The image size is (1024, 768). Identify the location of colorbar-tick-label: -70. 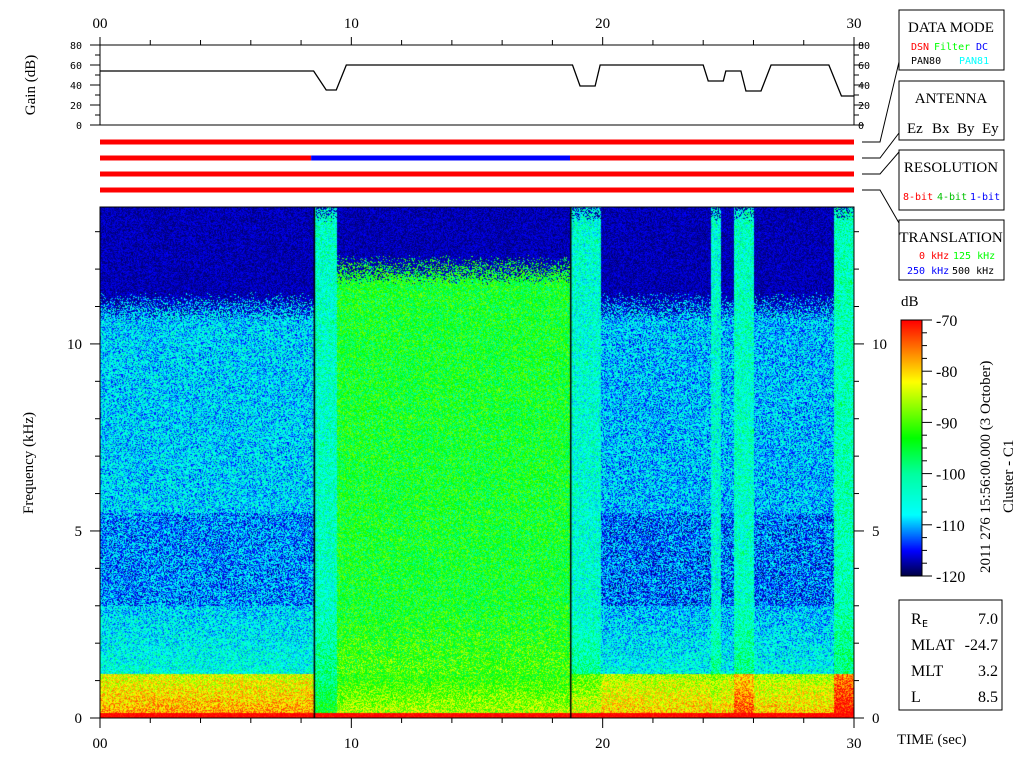
(946, 321).